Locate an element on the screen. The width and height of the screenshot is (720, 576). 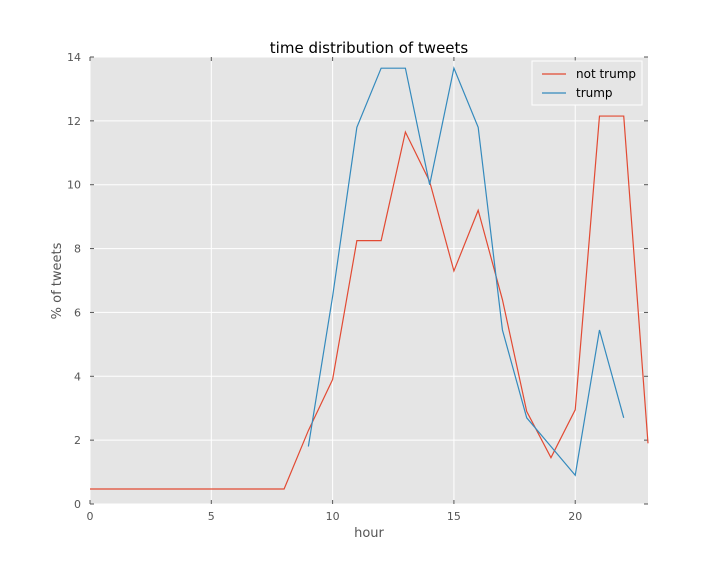
y-tick-label: 4 is located at coordinates (77, 376).